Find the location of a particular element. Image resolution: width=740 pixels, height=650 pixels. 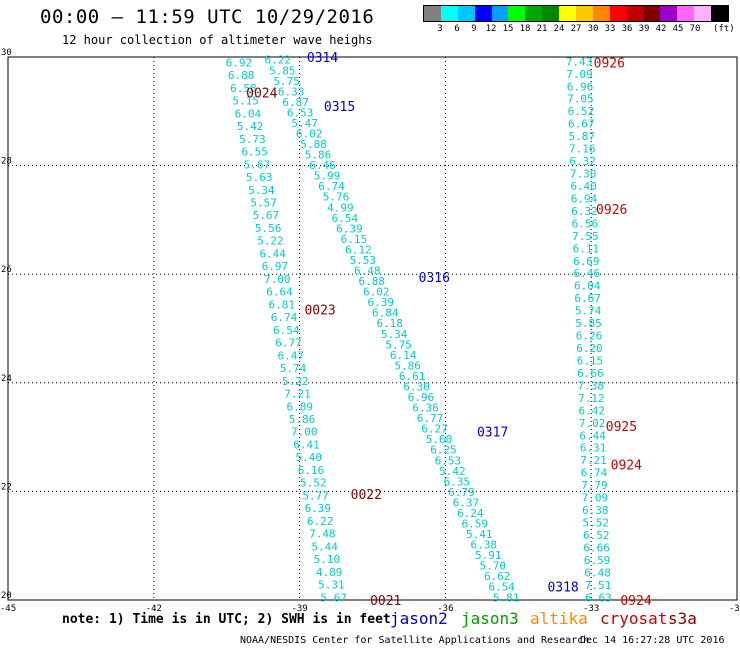

wave-height-label: 5.15 is located at coordinates (245, 101).